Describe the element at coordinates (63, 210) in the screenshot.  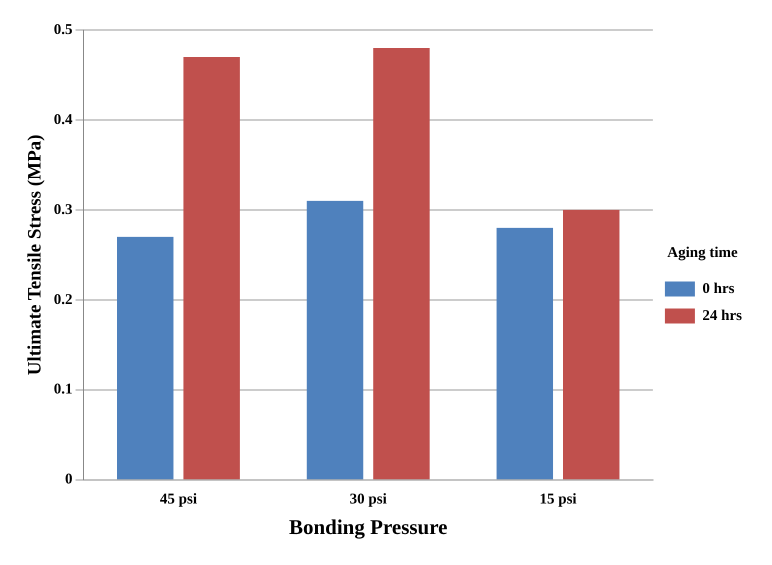
I see `y-tick-label: 0.3` at that location.